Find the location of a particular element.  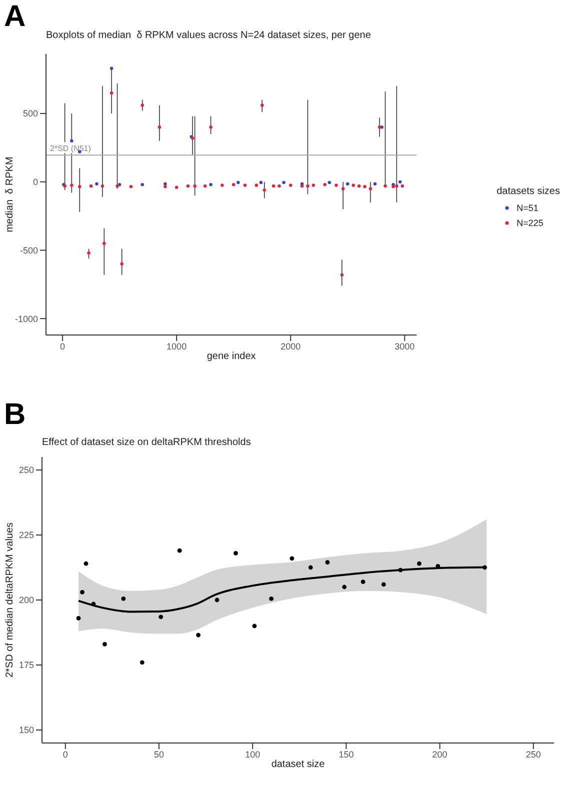

y-tick-label: 225 is located at coordinates (26, 535).